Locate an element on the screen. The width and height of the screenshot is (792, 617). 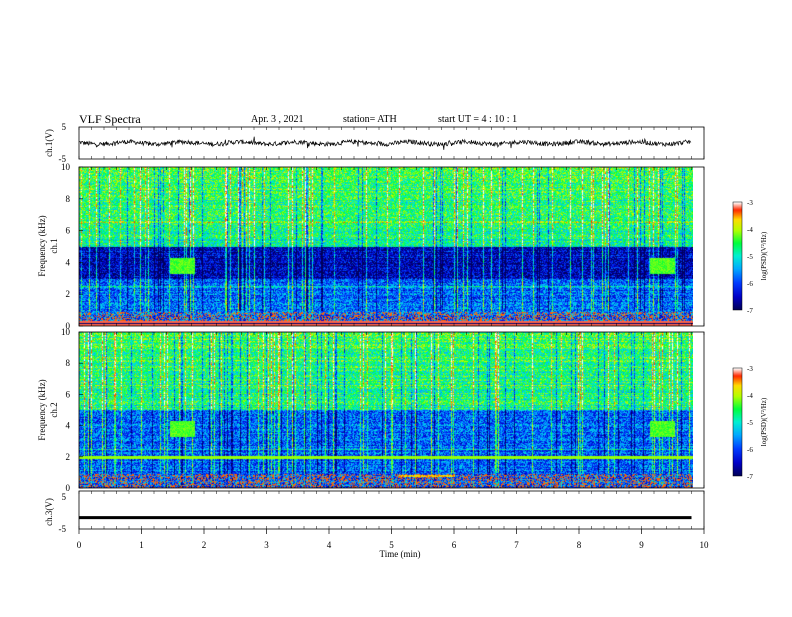
x-tick-label: 1 is located at coordinates (141, 545).